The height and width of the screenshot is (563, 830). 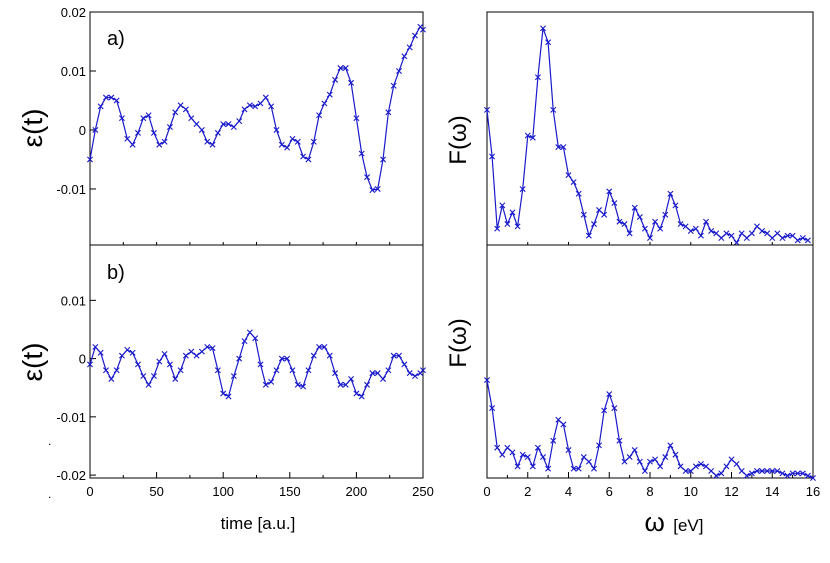 I want to click on panel-d-x-tick-label-2: 4, so click(x=568, y=491).